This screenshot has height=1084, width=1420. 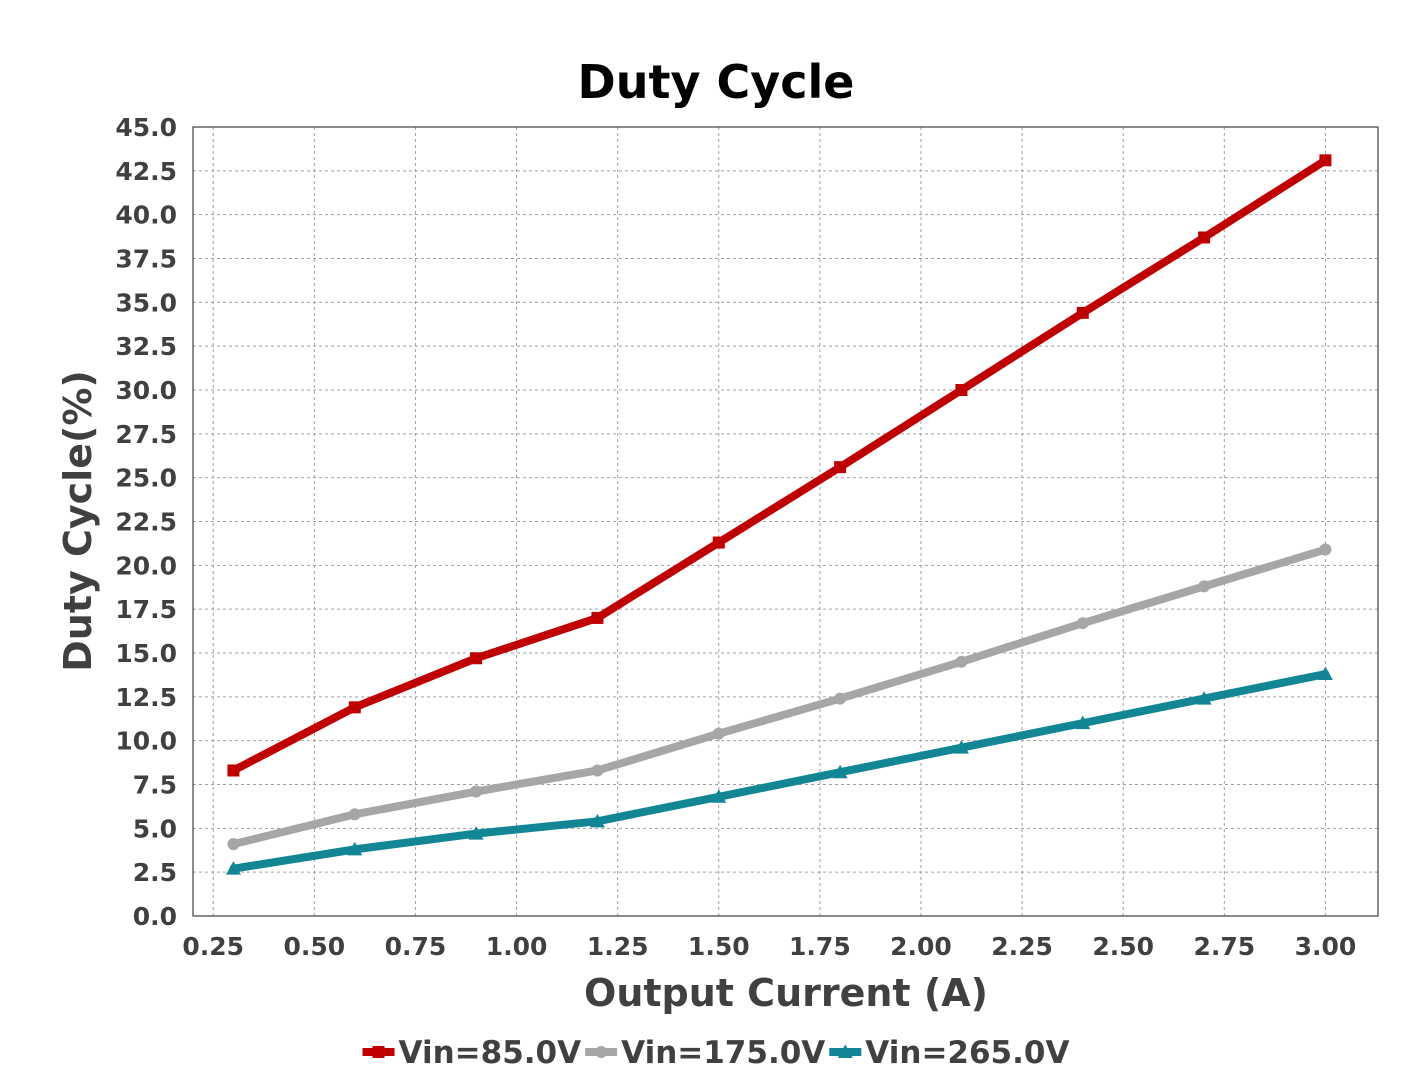 I want to click on y-axis-label: Duty Cycle(%), so click(x=78, y=521).